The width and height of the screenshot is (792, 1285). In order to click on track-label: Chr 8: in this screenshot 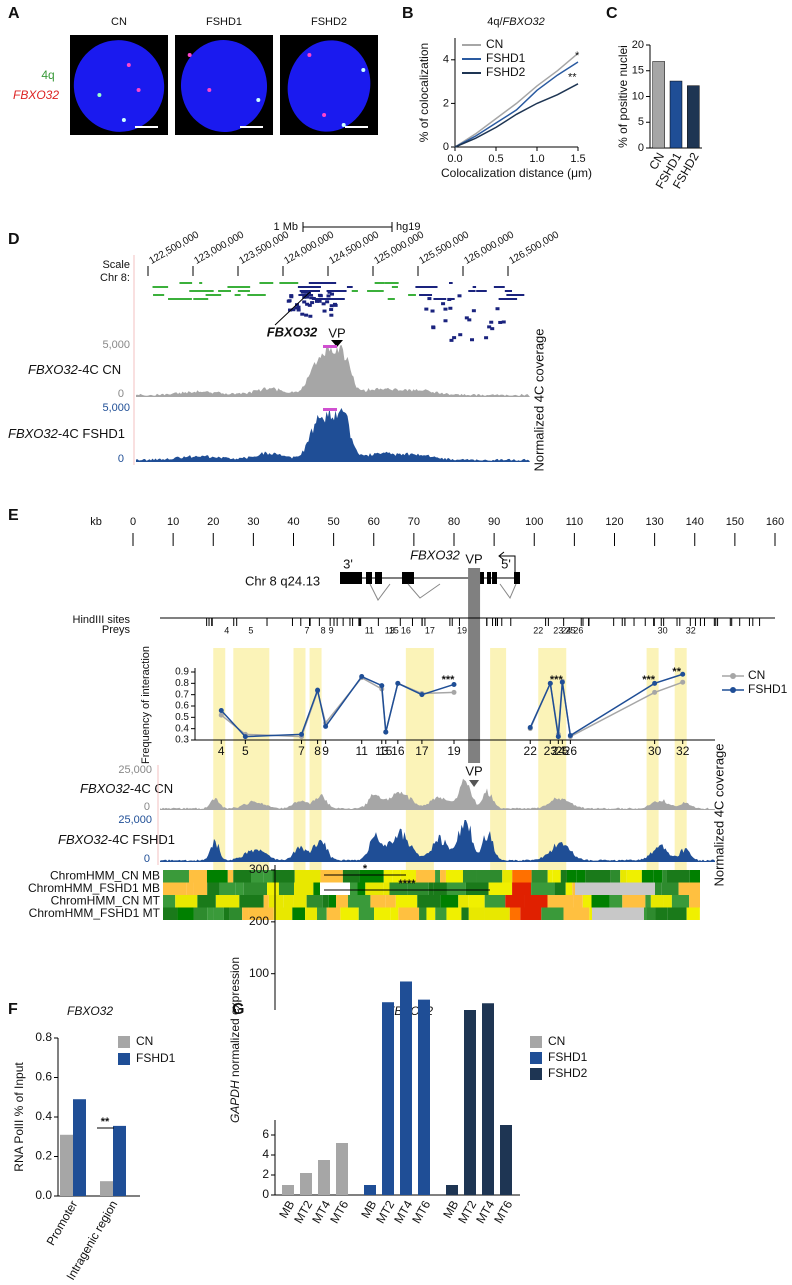, I will do `click(115, 278)`.